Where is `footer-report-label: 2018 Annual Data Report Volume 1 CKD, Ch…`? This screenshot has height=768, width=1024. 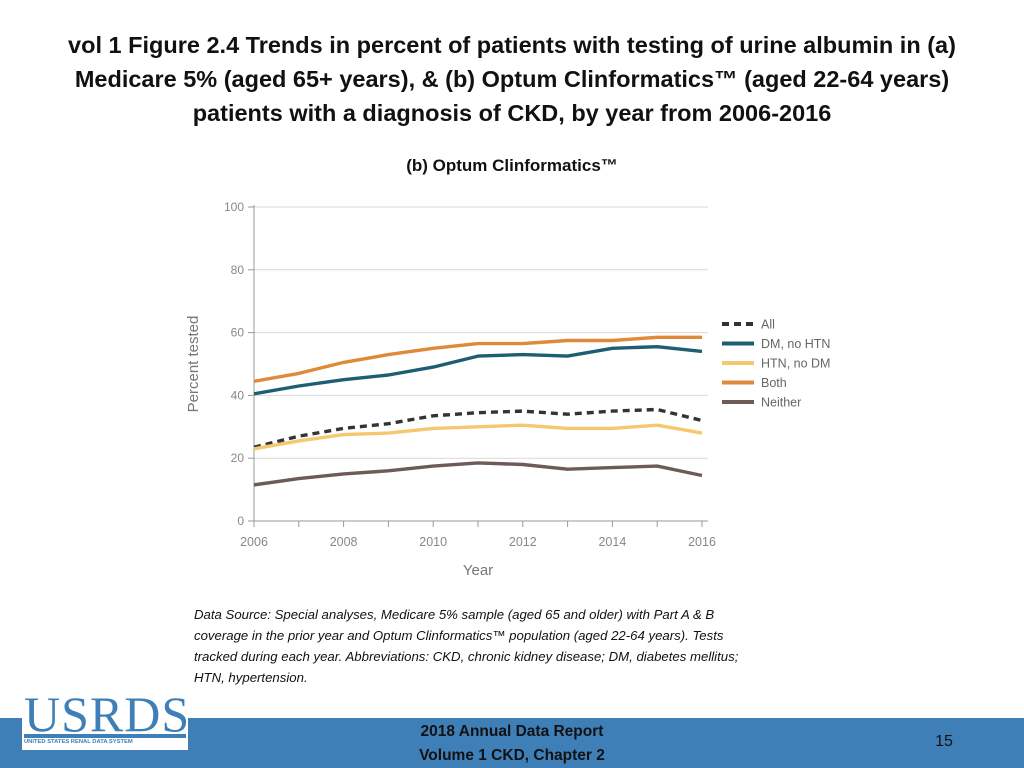
footer-report-label: 2018 Annual Data Report Volume 1 CKD, Ch… is located at coordinates (512, 744).